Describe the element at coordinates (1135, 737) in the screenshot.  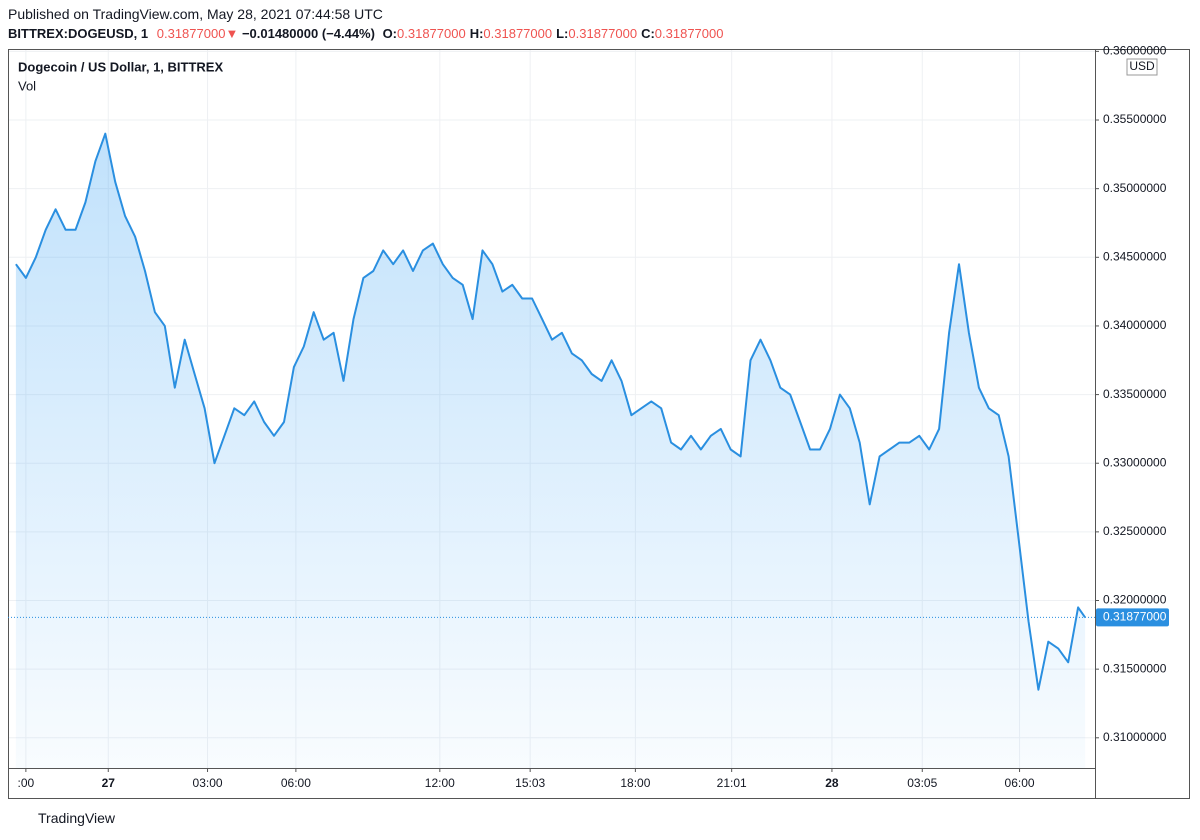
I see `y-tick-label: 0.31000000` at that location.